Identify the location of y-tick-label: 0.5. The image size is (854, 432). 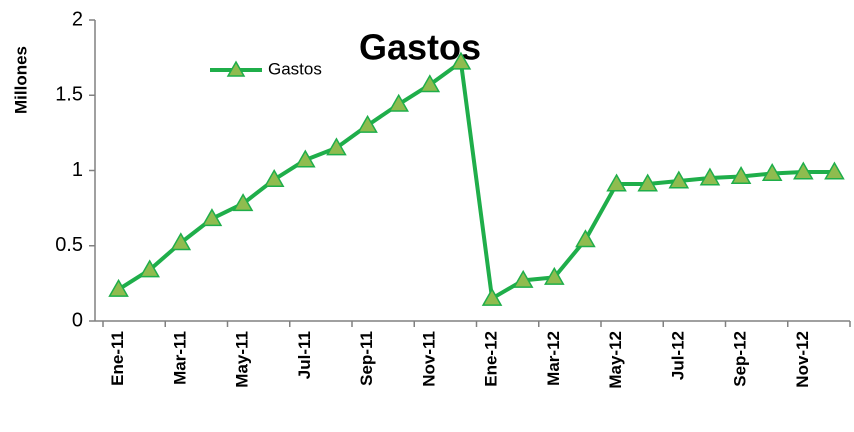
(69, 245).